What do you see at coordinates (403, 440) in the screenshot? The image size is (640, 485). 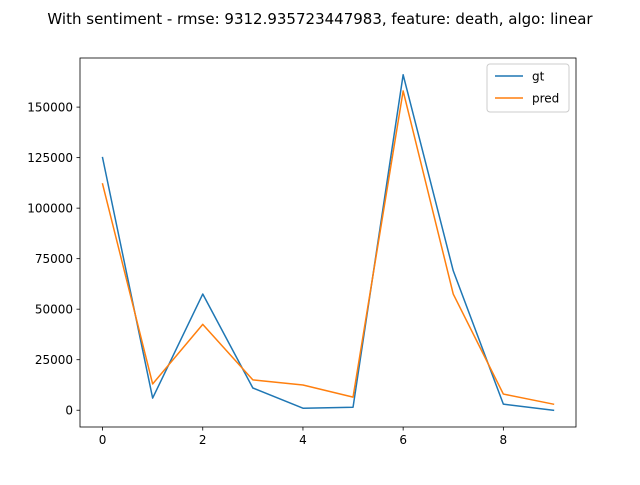 I see `x-tick-label: 6` at bounding box center [403, 440].